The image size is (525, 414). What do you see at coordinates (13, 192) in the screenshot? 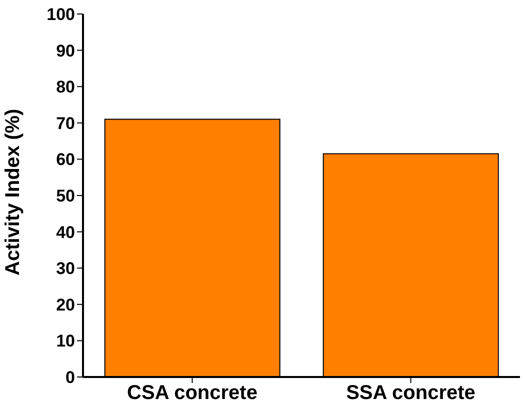
I see `y-axis-title: Activity Index (%)` at bounding box center [13, 192].